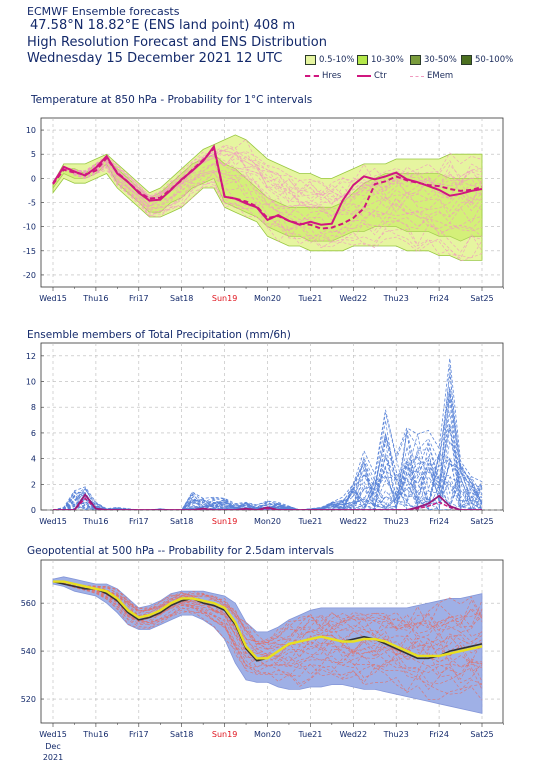 This screenshot has height=768, width=544. What do you see at coordinates (31, 356) in the screenshot?
I see `y-tick-label: 12` at bounding box center [31, 356].